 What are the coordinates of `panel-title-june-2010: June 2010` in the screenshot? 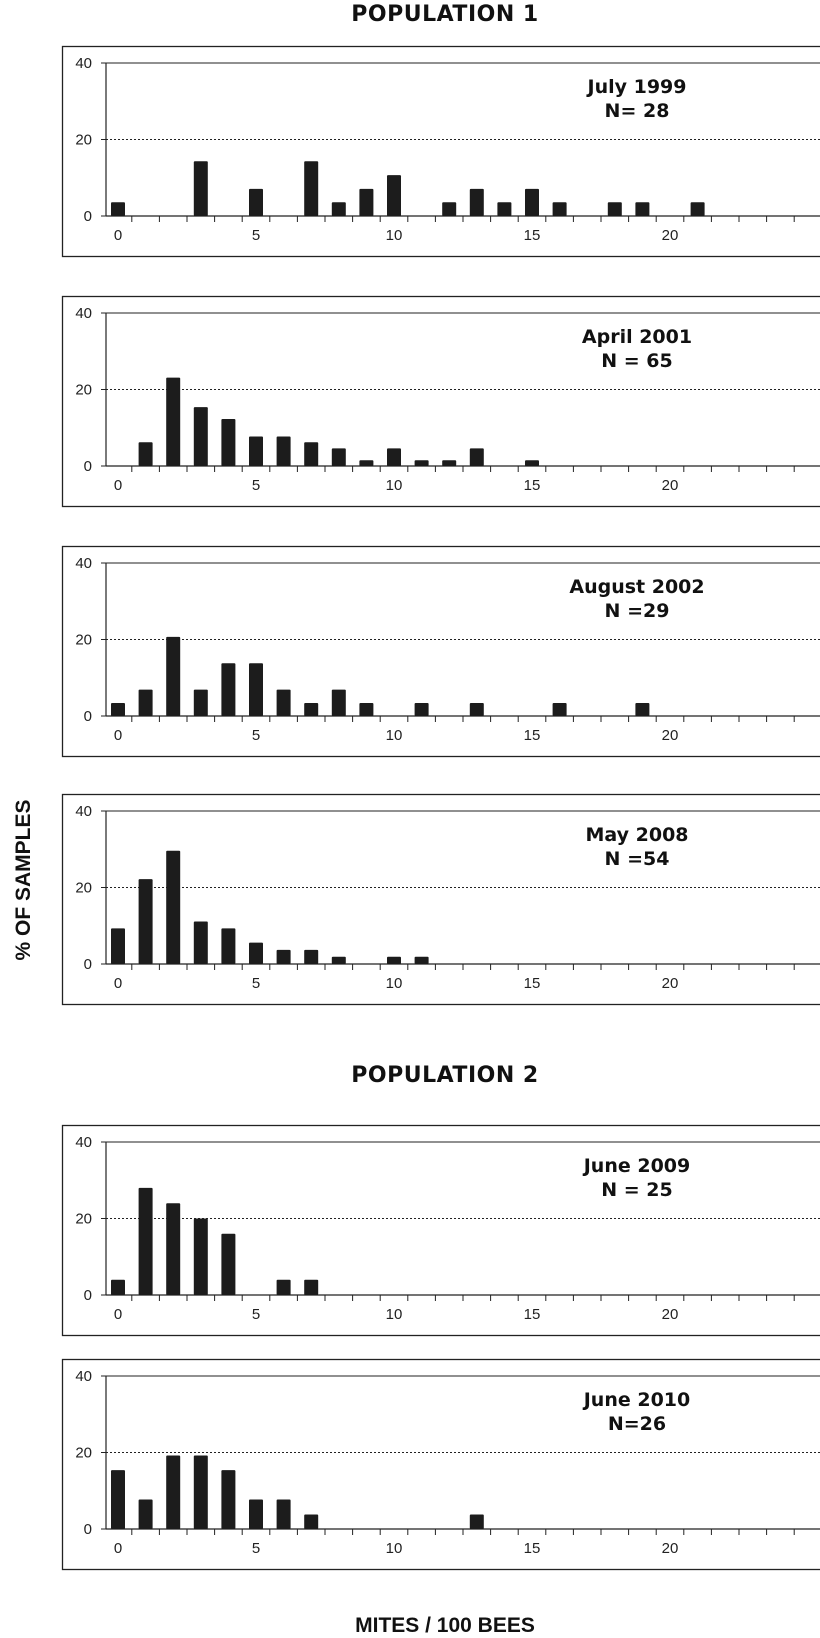 It's located at (636, 1400).